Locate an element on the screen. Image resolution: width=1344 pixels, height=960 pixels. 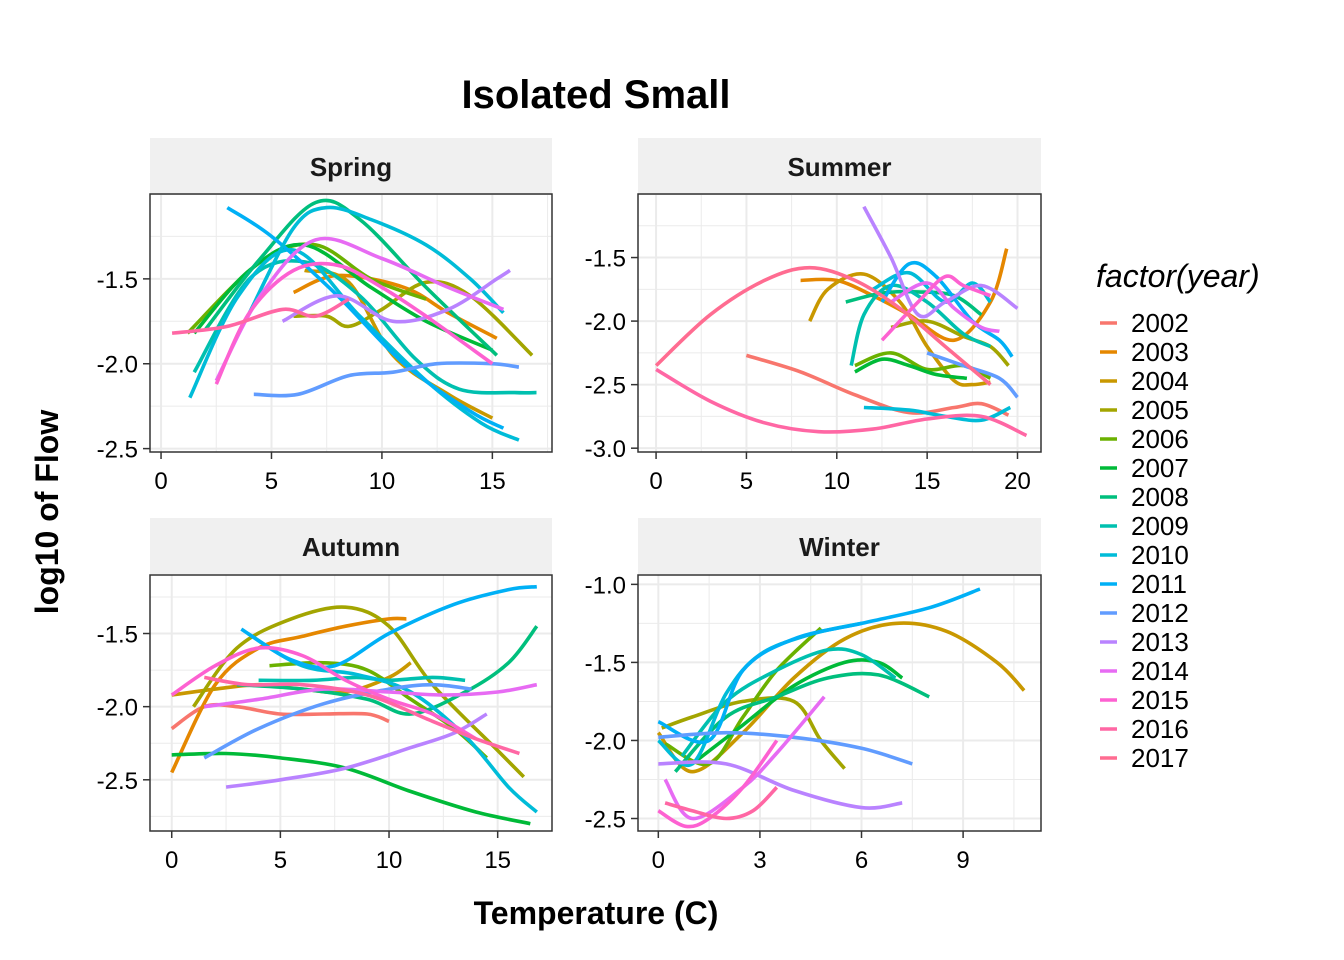
legend-item-2007: 2007 is located at coordinates (1144, 468).